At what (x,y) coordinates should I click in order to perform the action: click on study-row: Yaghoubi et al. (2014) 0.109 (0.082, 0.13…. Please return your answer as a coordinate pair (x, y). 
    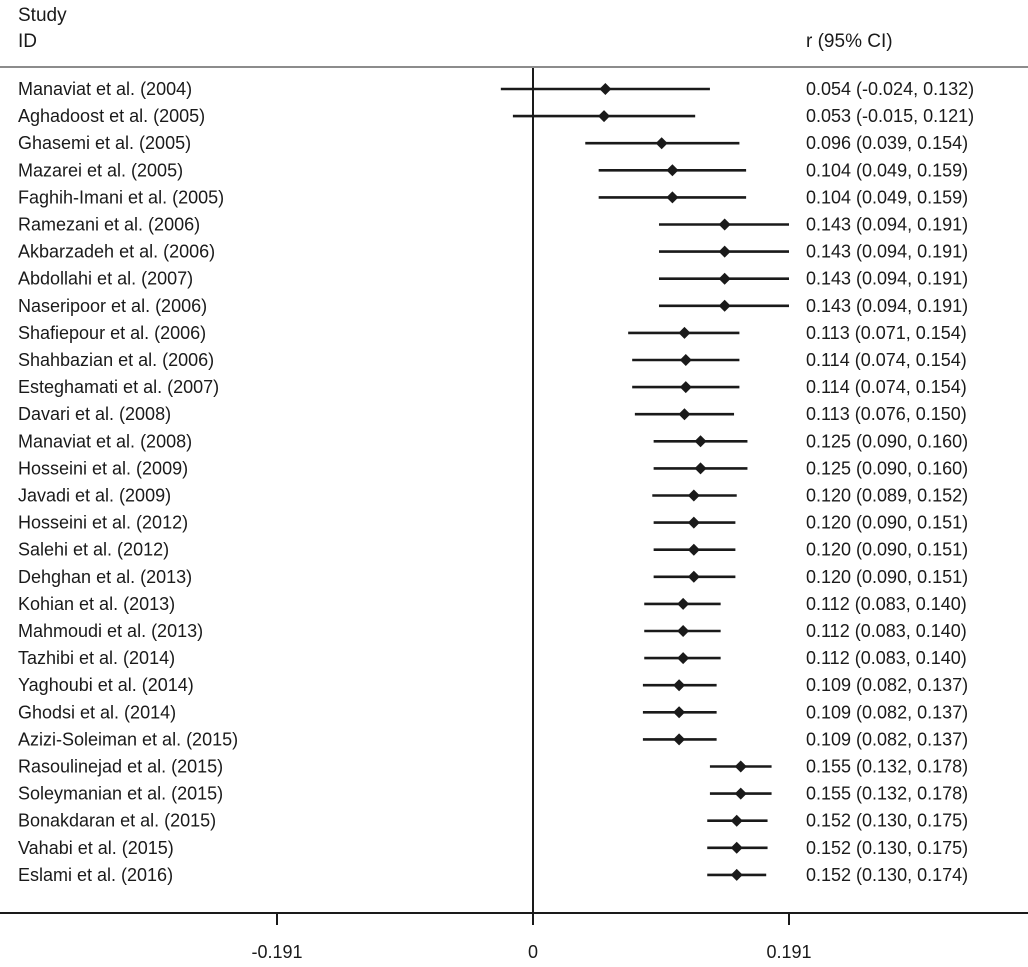
    Looking at the image, I should click on (493, 685).